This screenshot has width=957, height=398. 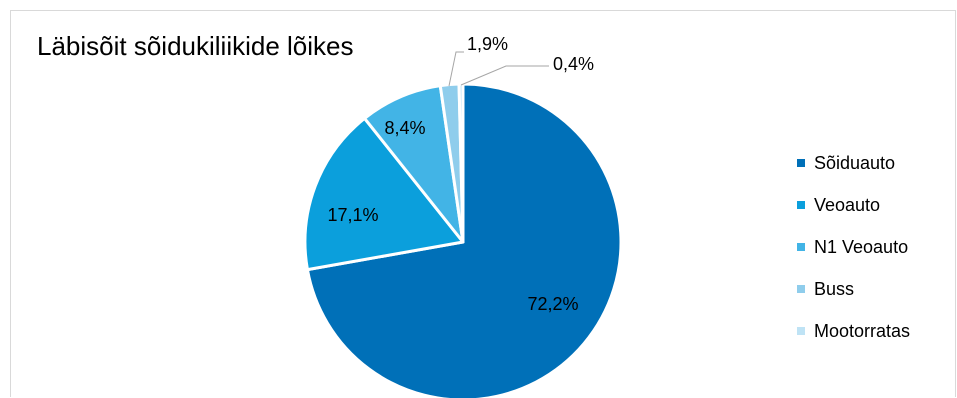 I want to click on legend-label-mootorratas: Mootorratas, so click(x=862, y=330).